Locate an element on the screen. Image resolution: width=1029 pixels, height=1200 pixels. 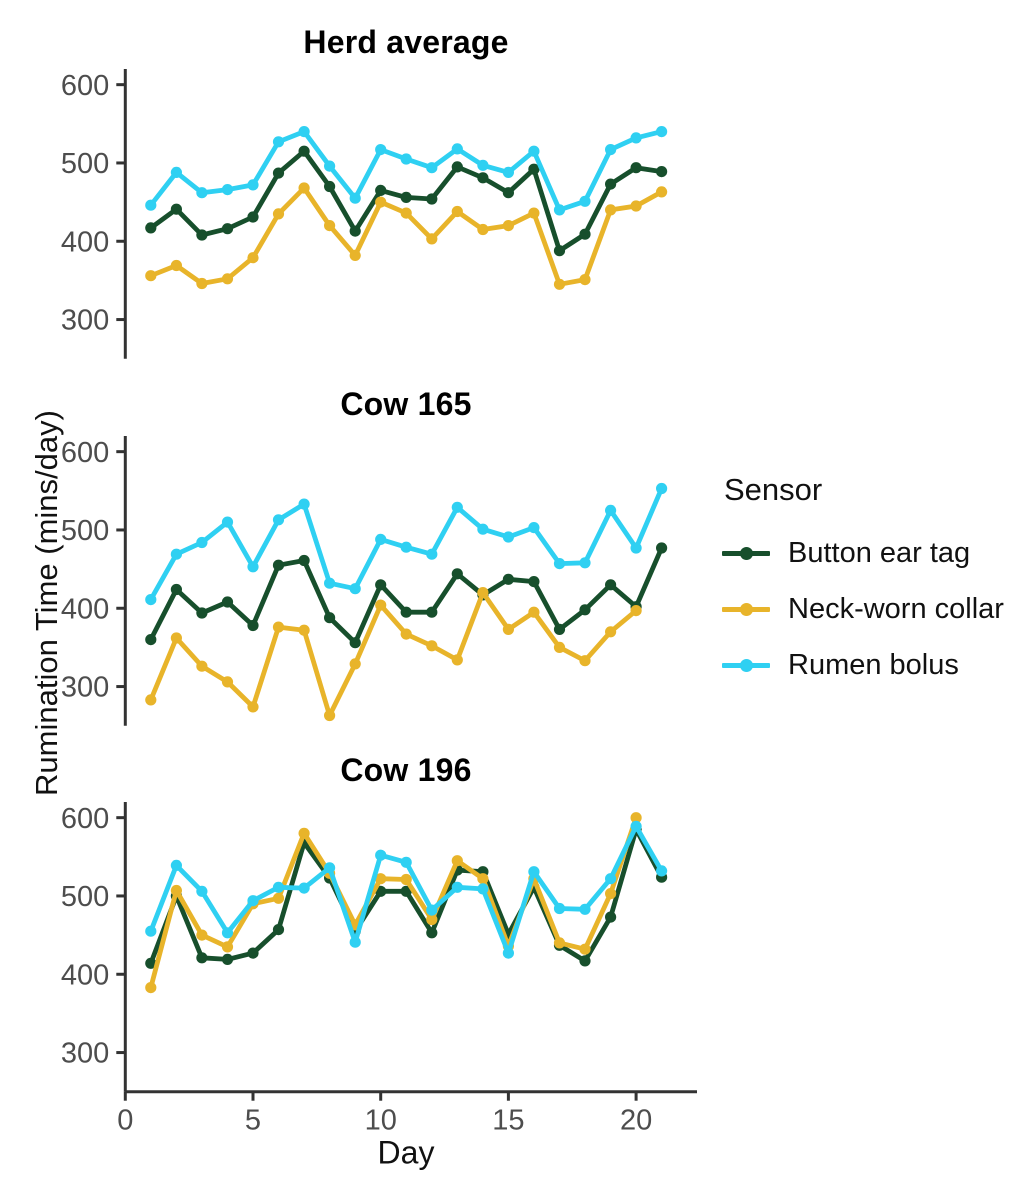
panel-title-cow-165: Cow 165 is located at coordinates (406, 404).